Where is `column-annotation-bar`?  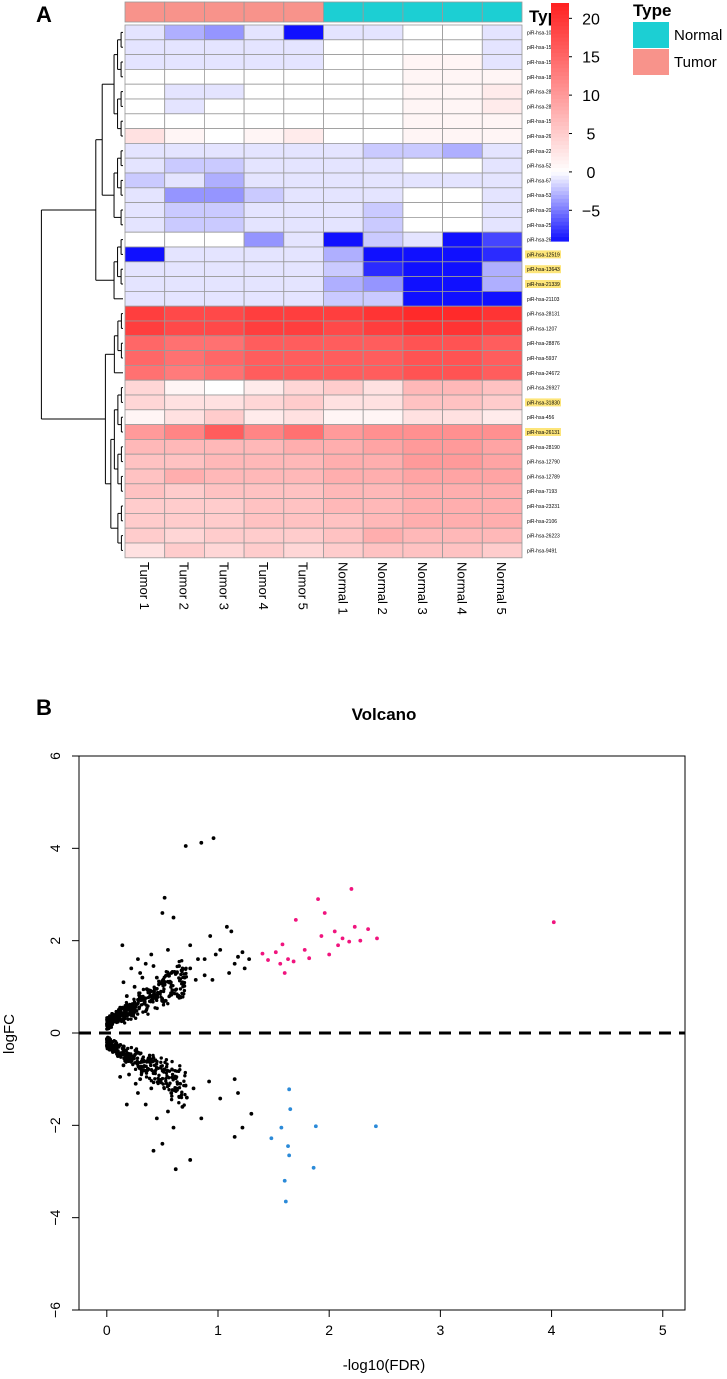 column-annotation-bar is located at coordinates (323, 12).